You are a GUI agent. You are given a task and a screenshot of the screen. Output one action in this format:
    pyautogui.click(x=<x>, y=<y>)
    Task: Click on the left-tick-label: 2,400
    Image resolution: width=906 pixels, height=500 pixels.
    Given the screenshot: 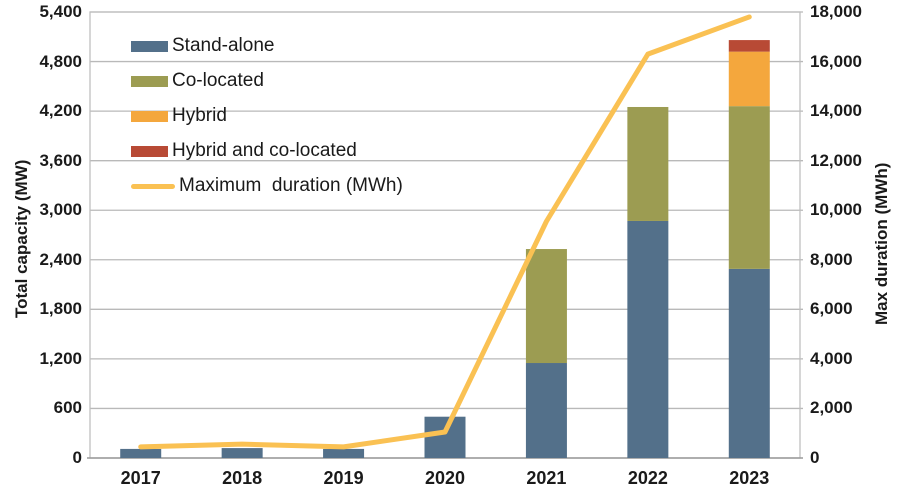 What is the action you would take?
    pyautogui.click(x=60, y=259)
    